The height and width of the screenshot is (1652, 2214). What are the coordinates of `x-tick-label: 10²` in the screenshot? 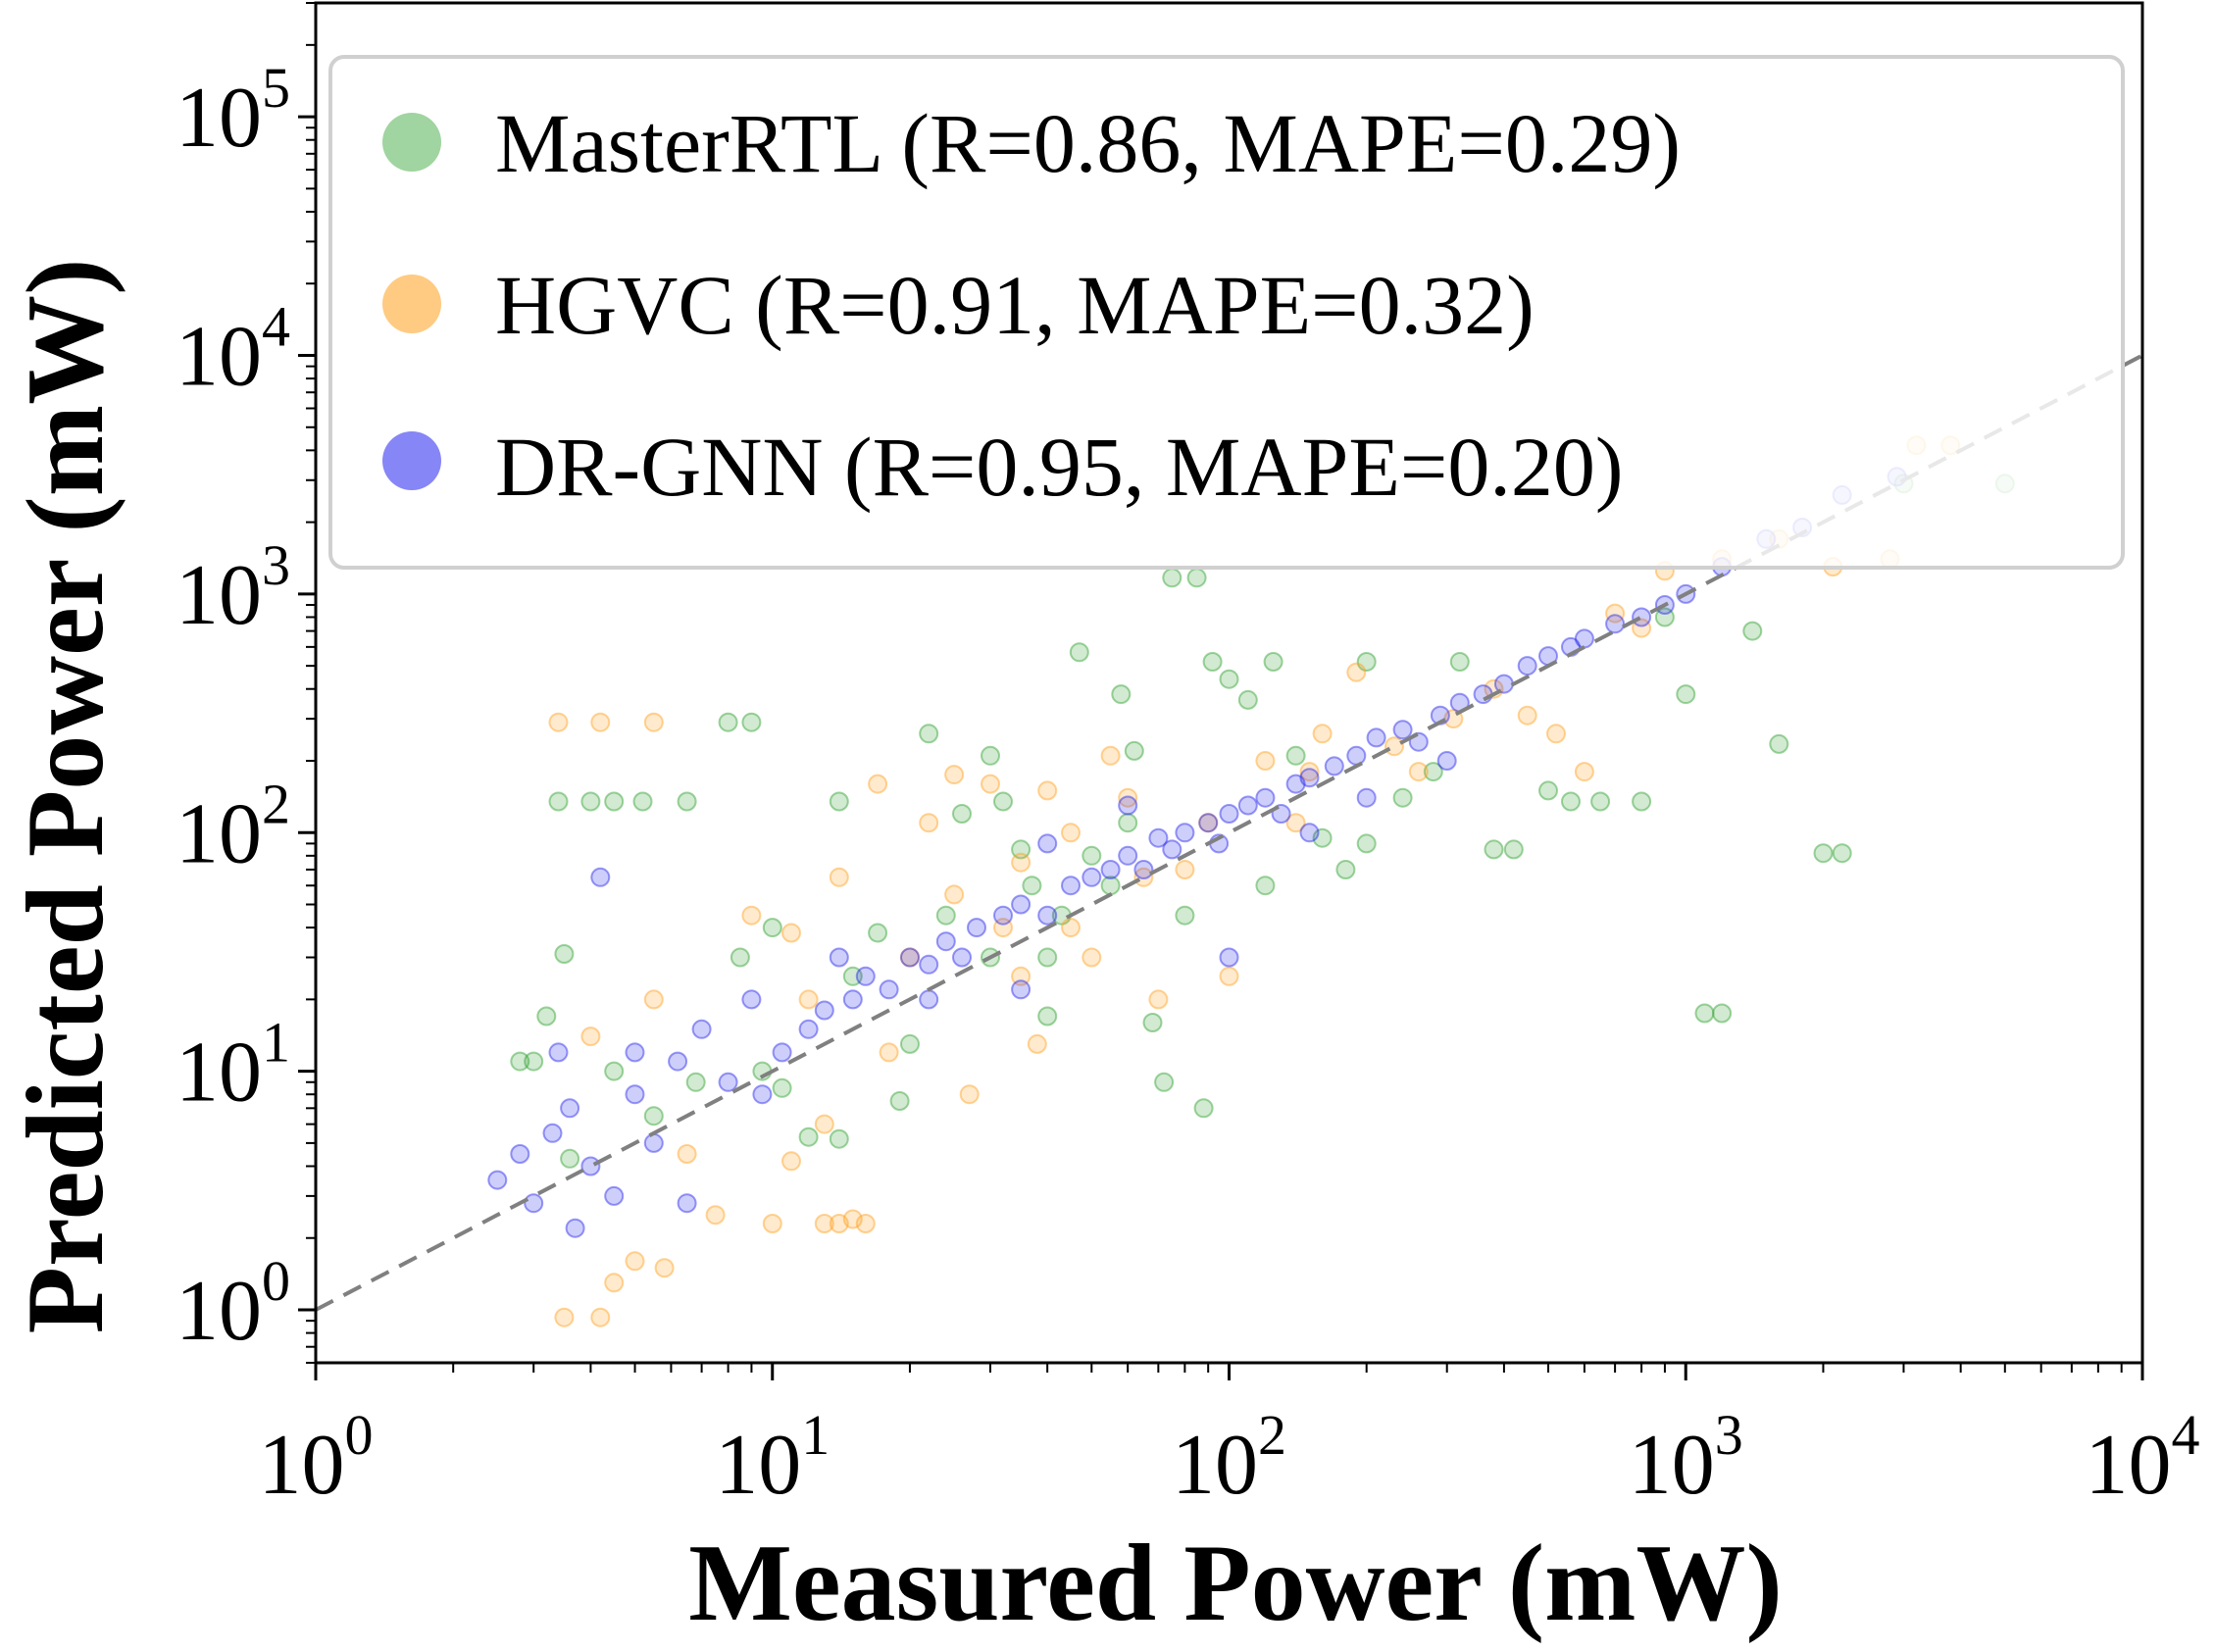 It's located at (1229, 1458).